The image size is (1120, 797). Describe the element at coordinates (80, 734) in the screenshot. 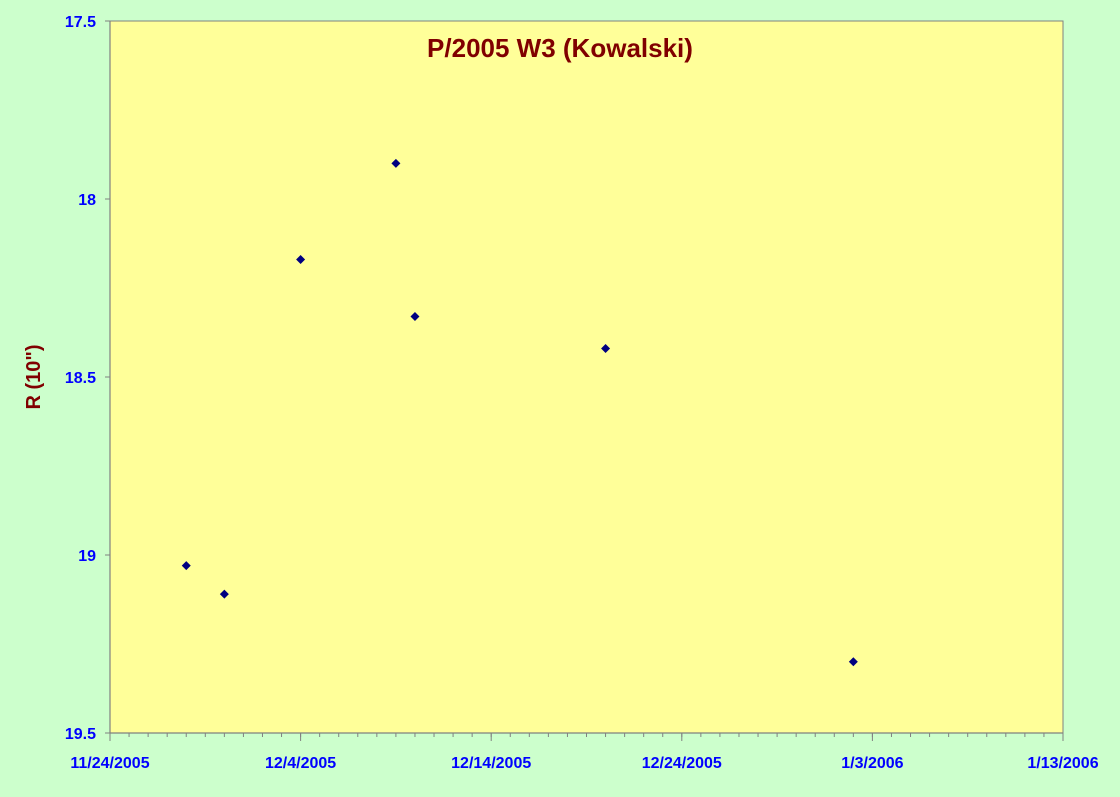

I see `y-tick-label: 19.5` at that location.